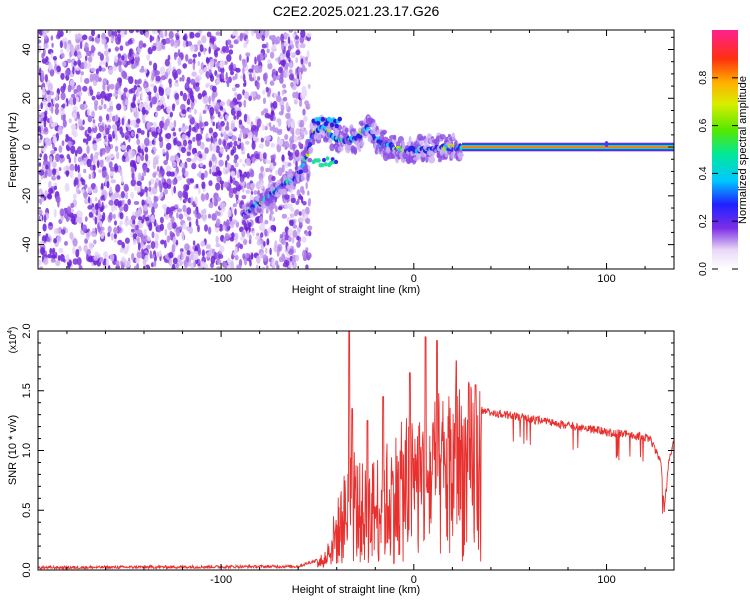  I want to click on y-tick-label: 2.0, so click(27, 330).